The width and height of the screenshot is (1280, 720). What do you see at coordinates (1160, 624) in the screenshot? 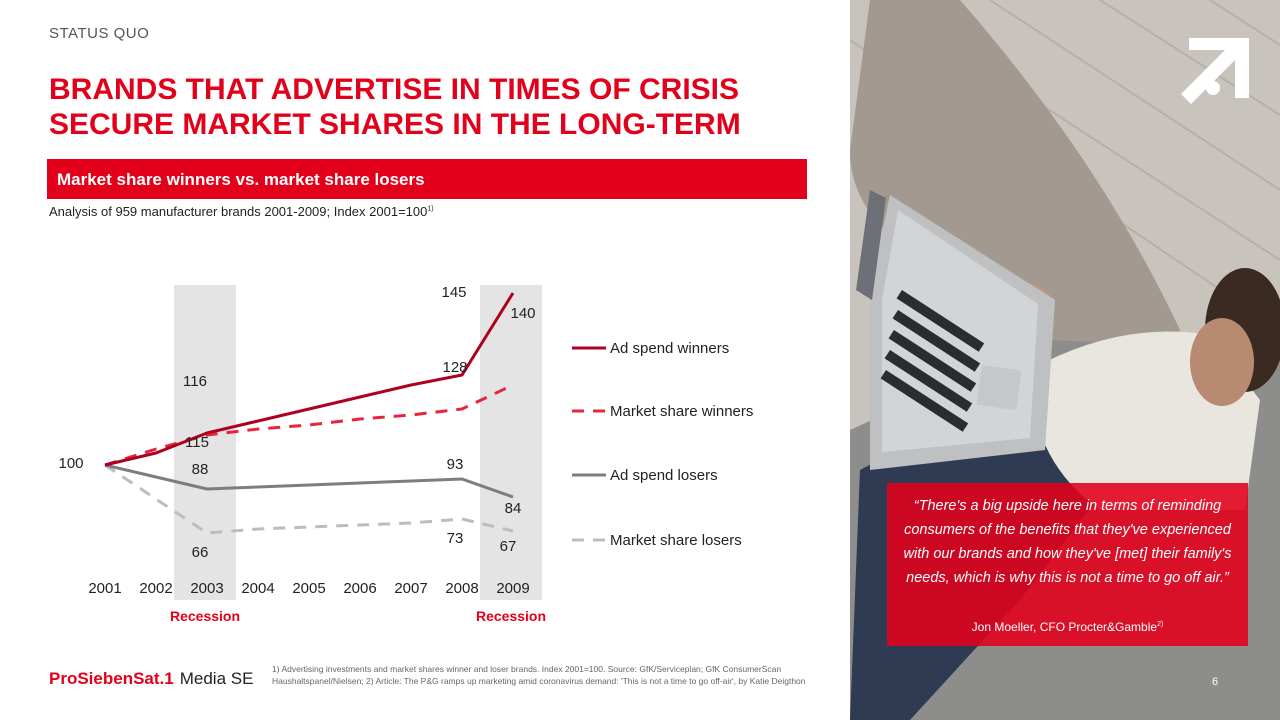
I see `quote-author-note: 2)` at bounding box center [1160, 624].